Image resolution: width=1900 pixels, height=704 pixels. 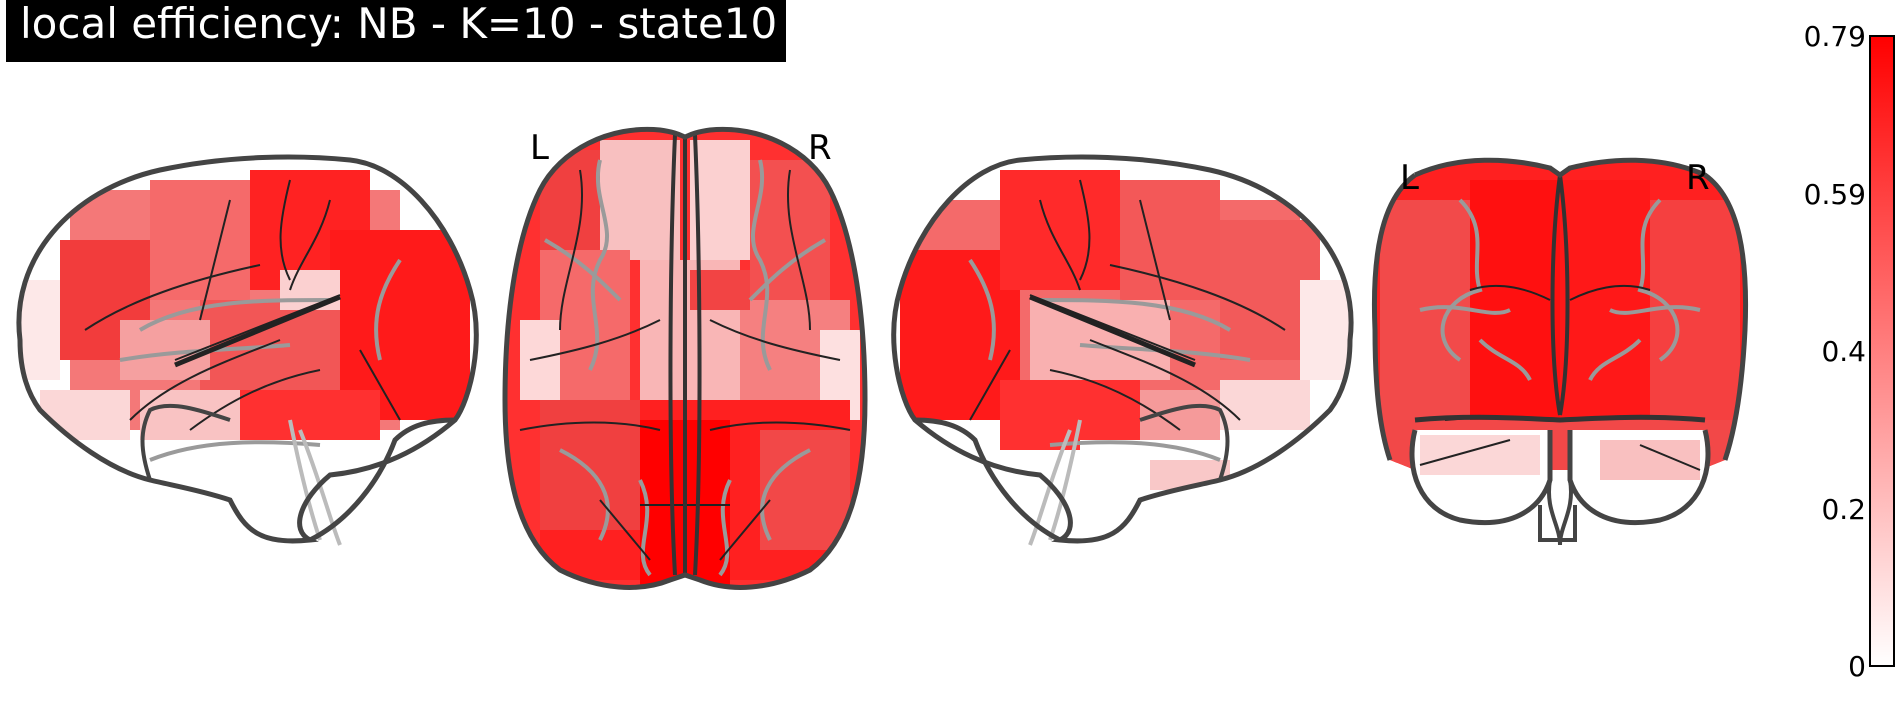 I want to click on coronal-right-label: R, so click(x=1698, y=178).